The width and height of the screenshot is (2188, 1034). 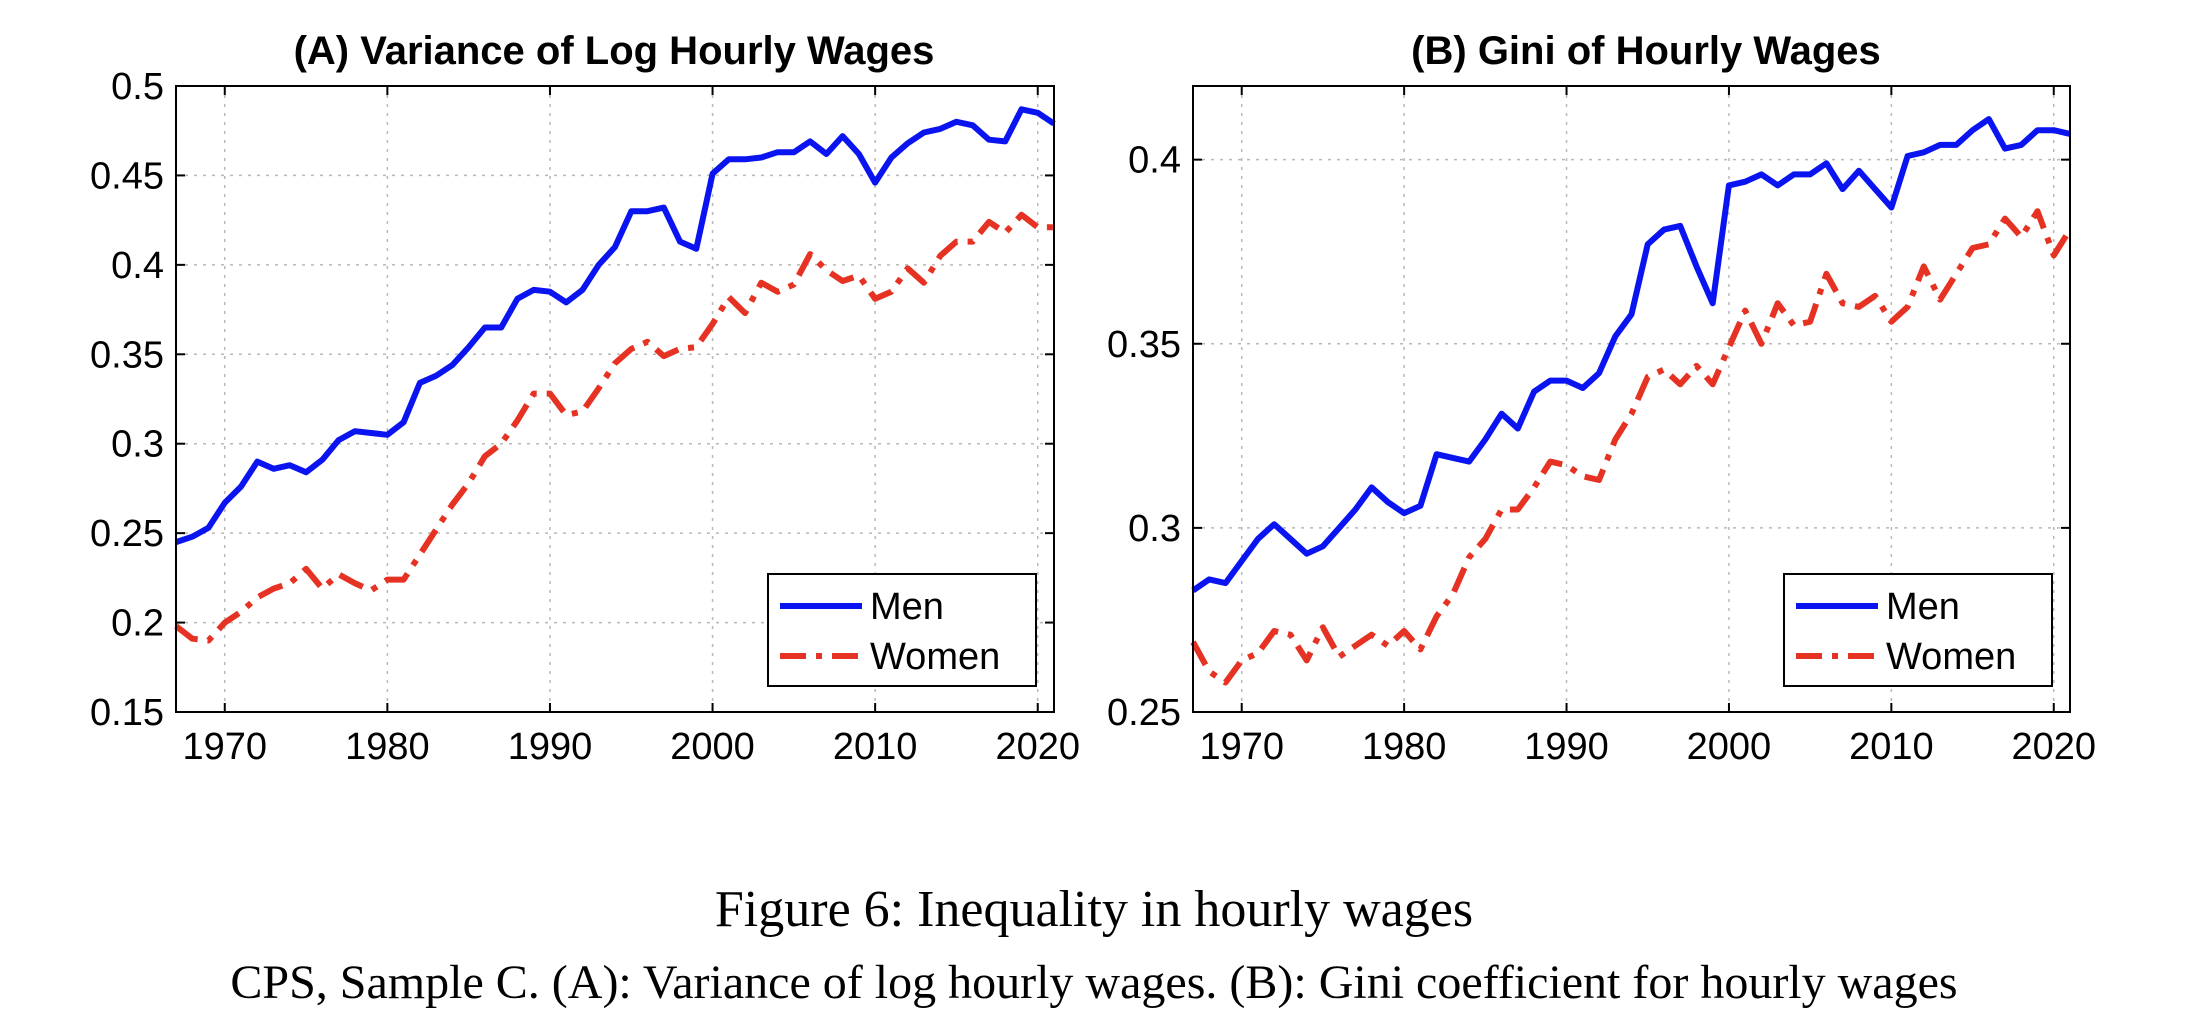 I want to click on panel-a-ytick-label-7: 0.5, so click(x=137, y=87).